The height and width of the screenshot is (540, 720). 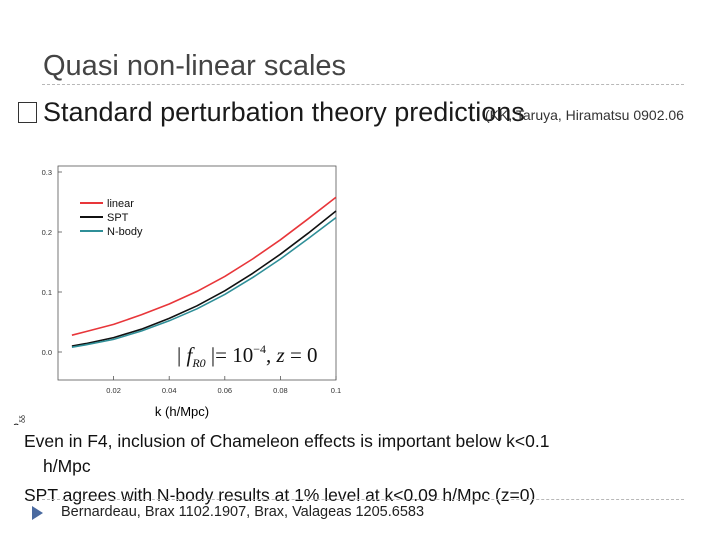 I want to click on bullet-heading: Standard perturbation theory predictions, so click(x=271, y=112).